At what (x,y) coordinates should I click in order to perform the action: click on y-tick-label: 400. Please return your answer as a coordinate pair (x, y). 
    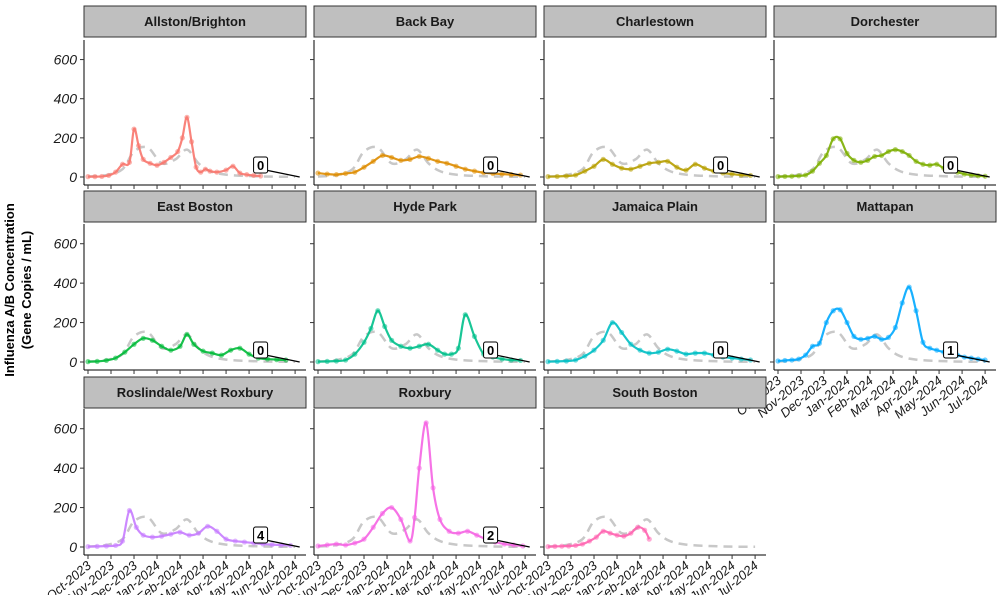
    Looking at the image, I should click on (66, 283).